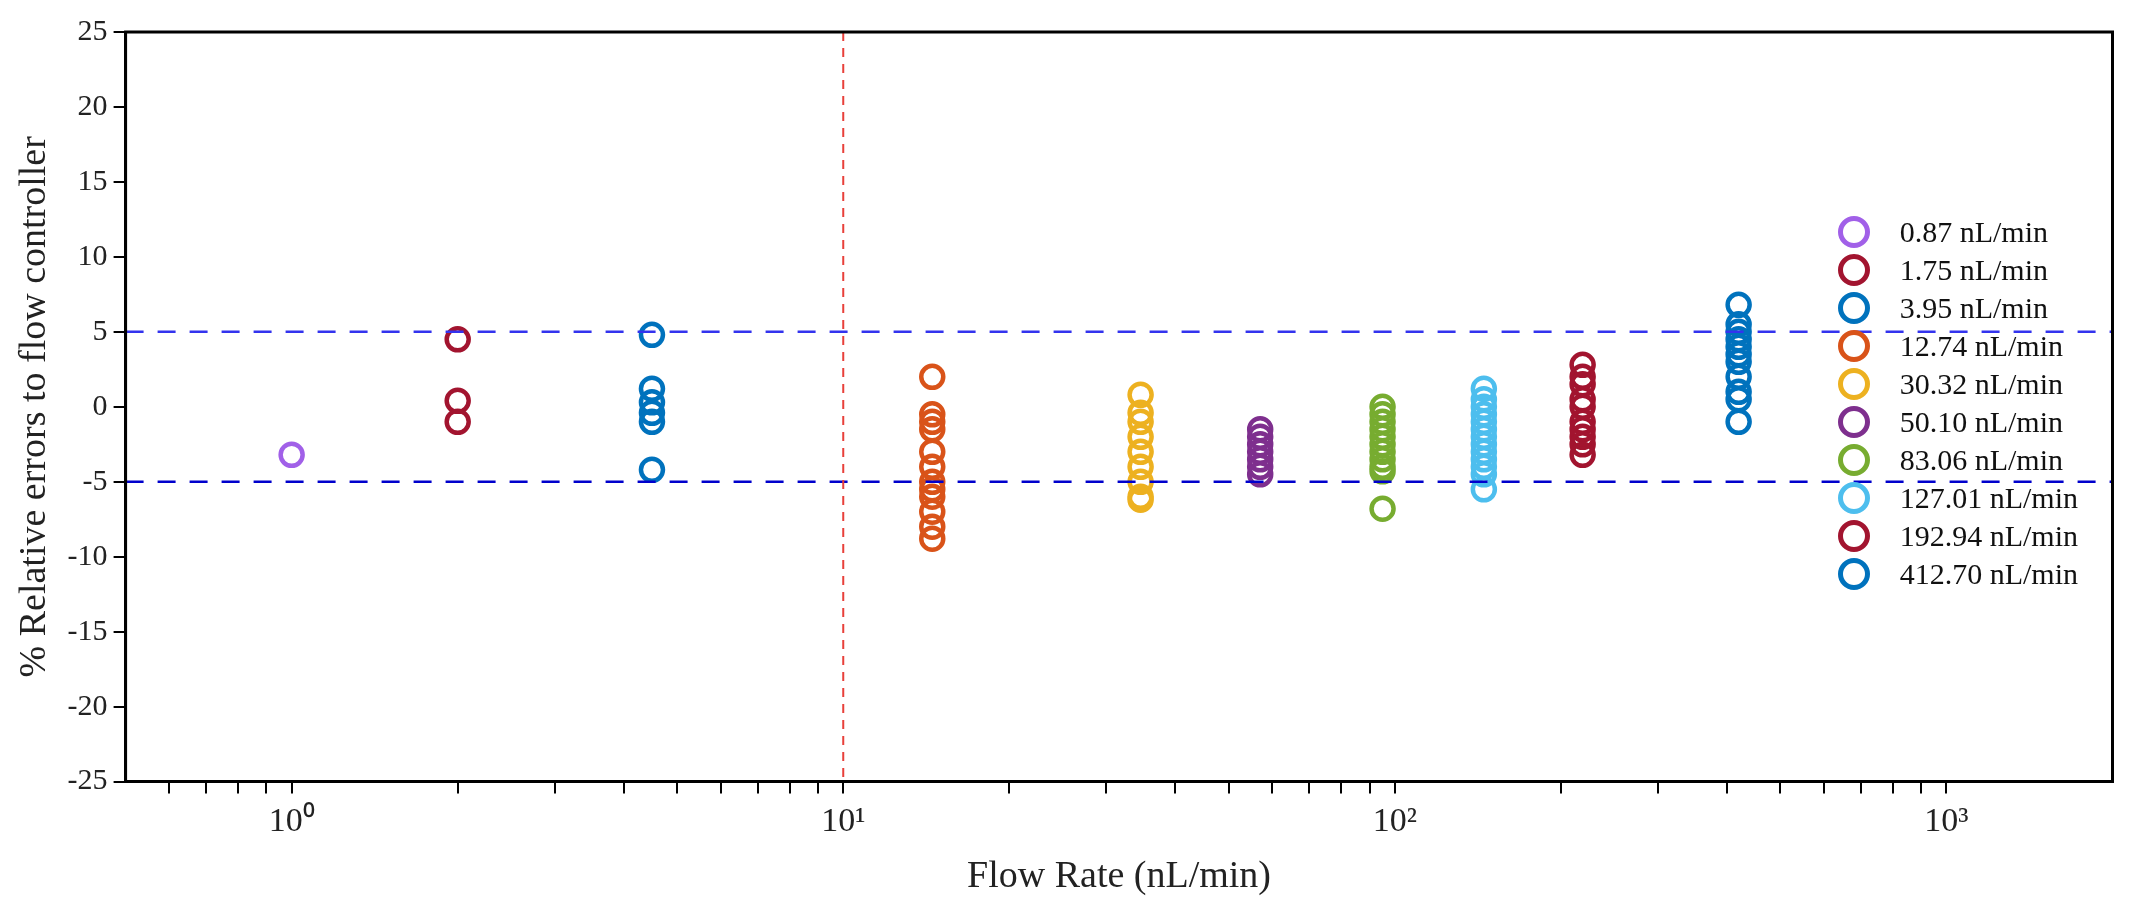  What do you see at coordinates (31, 406) in the screenshot?
I see `y-axis-title: % Relative errors to flow controller` at bounding box center [31, 406].